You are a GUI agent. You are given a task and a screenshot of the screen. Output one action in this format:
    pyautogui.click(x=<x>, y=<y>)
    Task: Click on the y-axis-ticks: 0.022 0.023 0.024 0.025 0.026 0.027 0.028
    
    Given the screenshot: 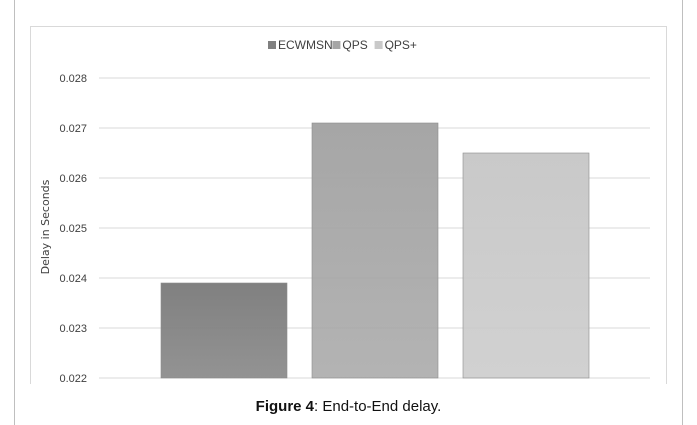 What is the action you would take?
    pyautogui.click(x=73, y=229)
    